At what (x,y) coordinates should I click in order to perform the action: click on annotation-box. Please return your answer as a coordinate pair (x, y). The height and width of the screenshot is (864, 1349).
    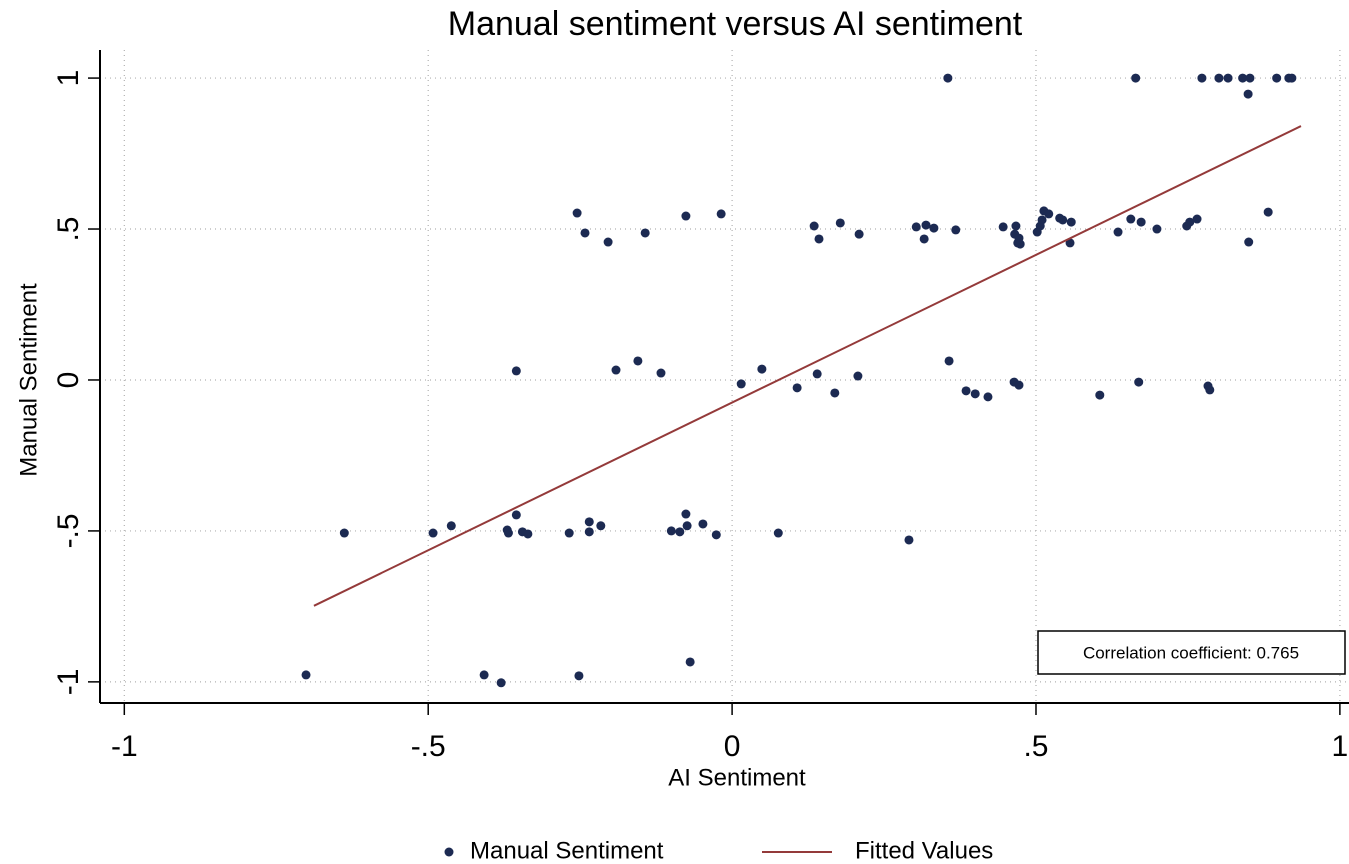
    Looking at the image, I should click on (1191, 652).